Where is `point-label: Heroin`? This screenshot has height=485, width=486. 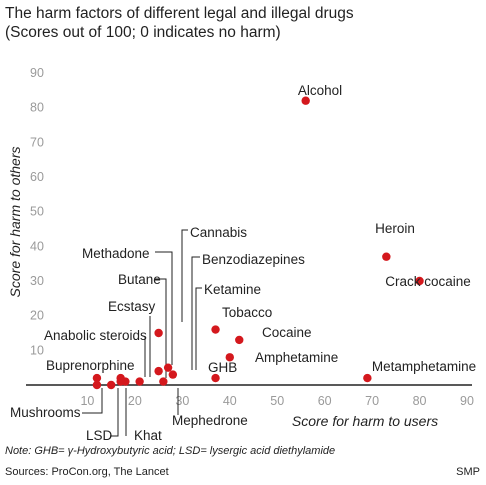 point-label: Heroin is located at coordinates (395, 228).